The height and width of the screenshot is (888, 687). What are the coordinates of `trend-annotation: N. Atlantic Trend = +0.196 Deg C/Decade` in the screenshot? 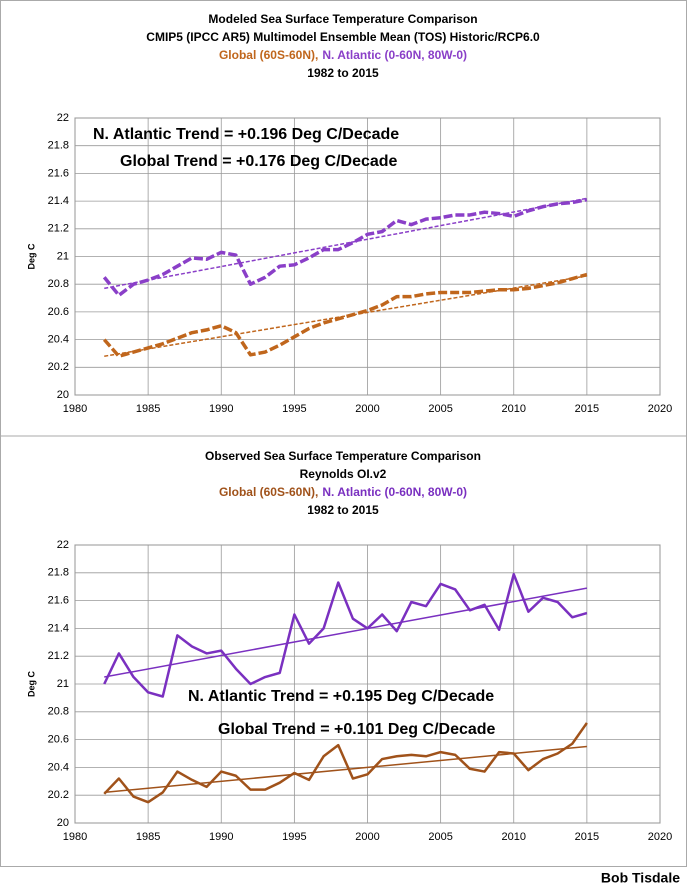 It's located at (246, 134).